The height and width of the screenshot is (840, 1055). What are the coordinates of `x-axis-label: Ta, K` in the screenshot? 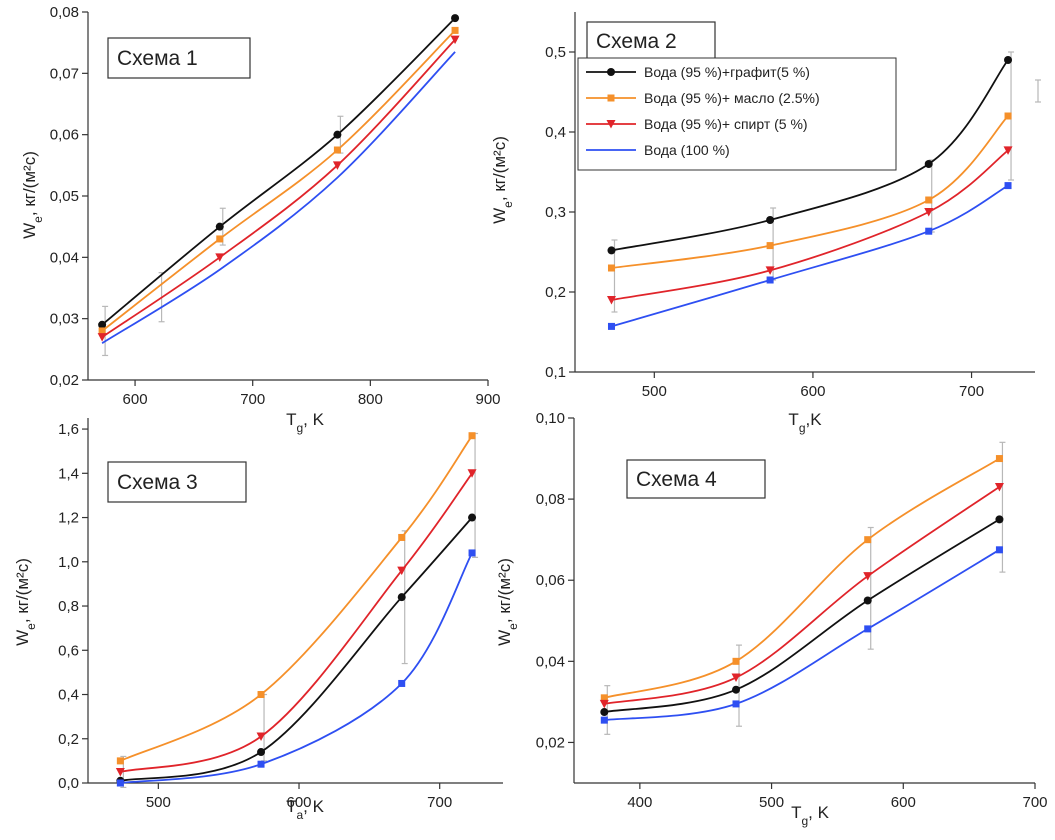 It's located at (305, 809).